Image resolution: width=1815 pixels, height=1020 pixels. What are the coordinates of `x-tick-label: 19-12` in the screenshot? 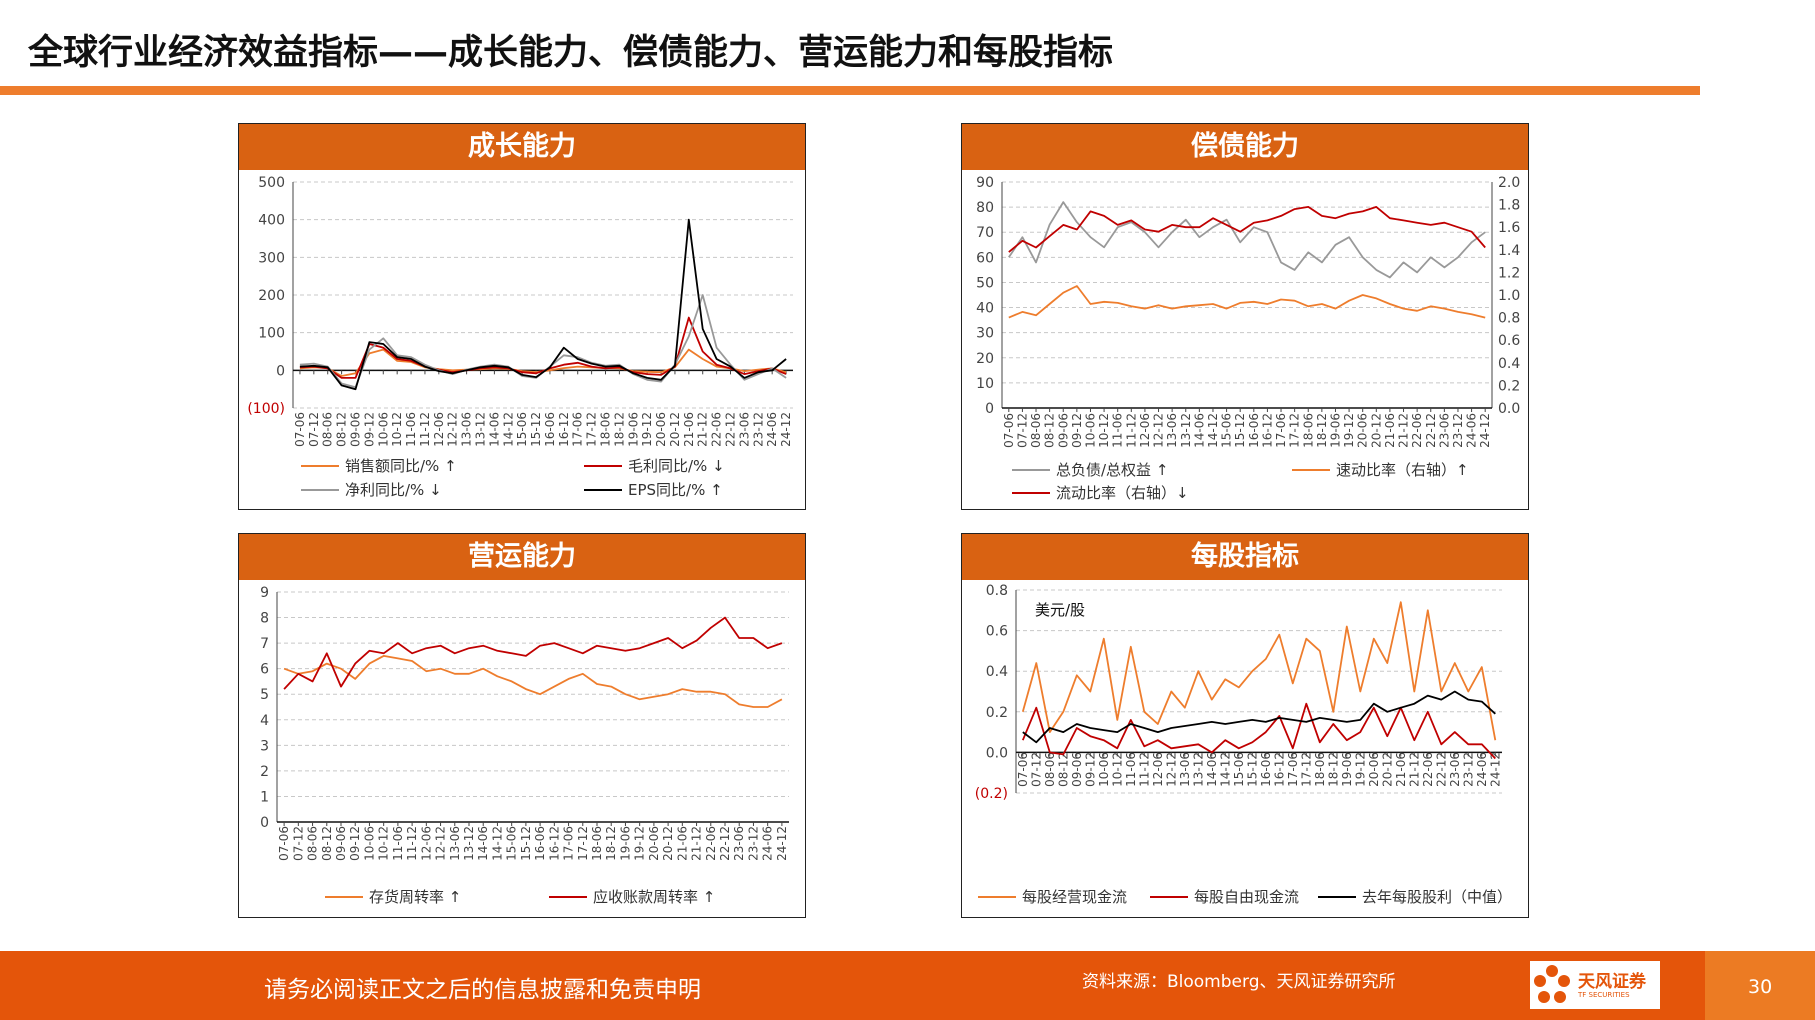 It's located at (1360, 769).